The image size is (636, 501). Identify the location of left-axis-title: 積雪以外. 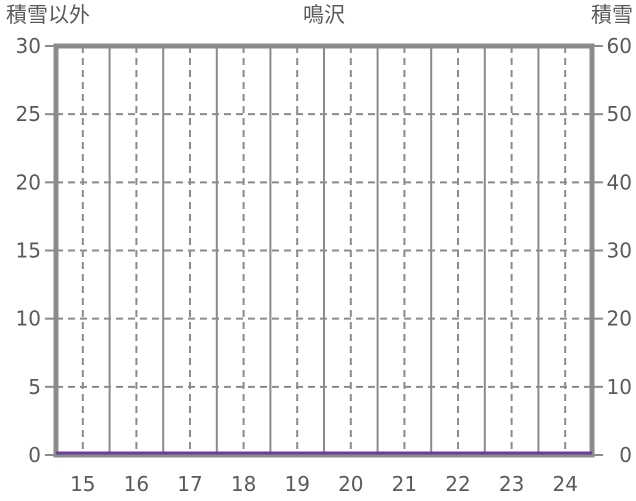
(48, 15).